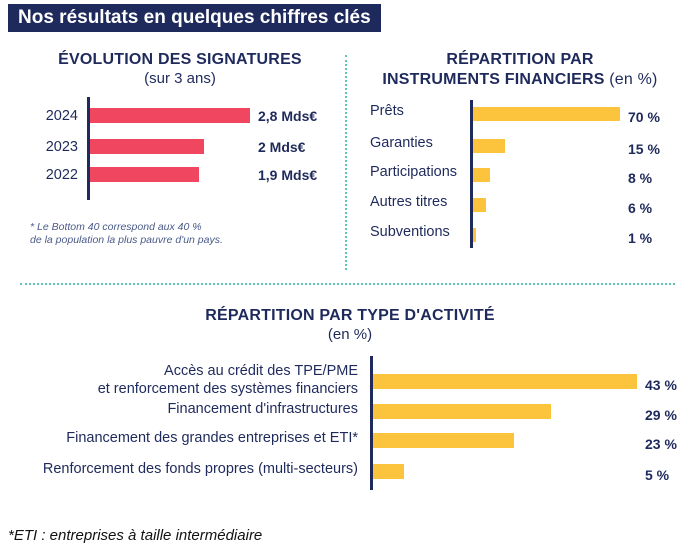  What do you see at coordinates (350, 315) in the screenshot?
I see `activity-title: RÉPARTITION PAR TYPE D'ACTIVITÉ` at bounding box center [350, 315].